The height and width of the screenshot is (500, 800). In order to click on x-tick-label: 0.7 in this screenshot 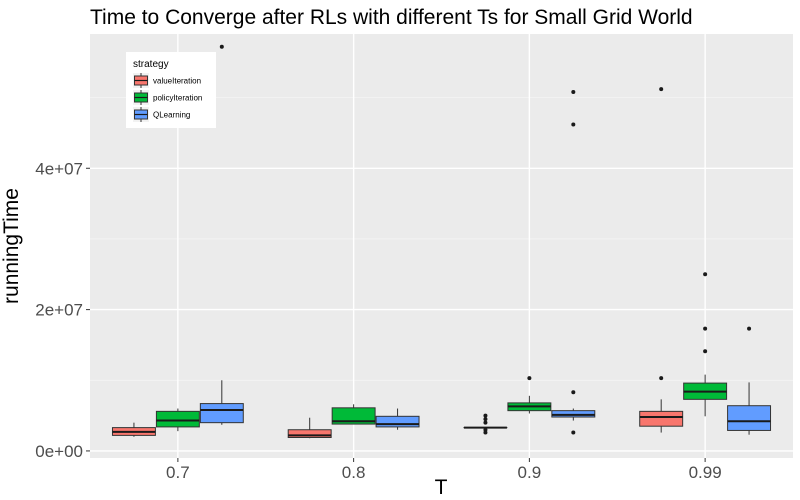, I will do `click(178, 472)`.